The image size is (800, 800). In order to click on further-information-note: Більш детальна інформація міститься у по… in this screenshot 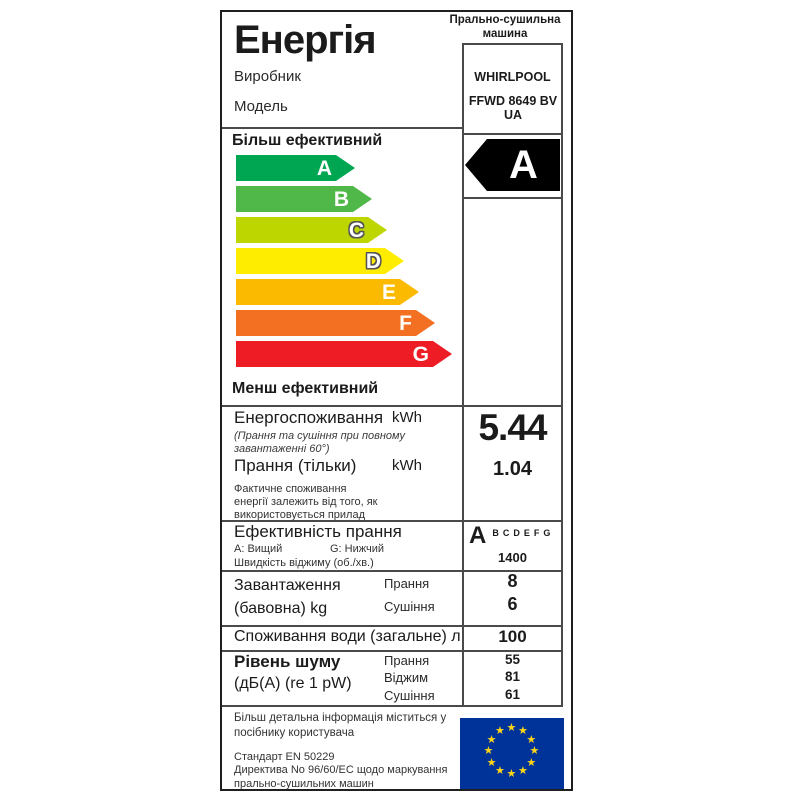, I will do `click(340, 725)`.